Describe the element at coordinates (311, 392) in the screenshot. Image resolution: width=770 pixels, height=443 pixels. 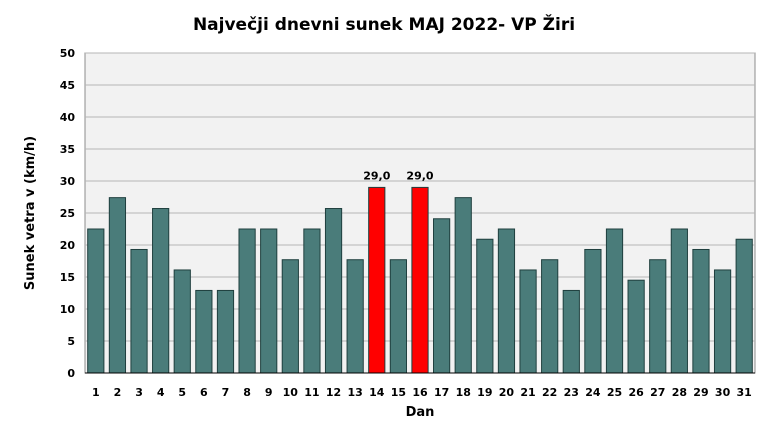
I see `x-tick-label: 11` at that location.